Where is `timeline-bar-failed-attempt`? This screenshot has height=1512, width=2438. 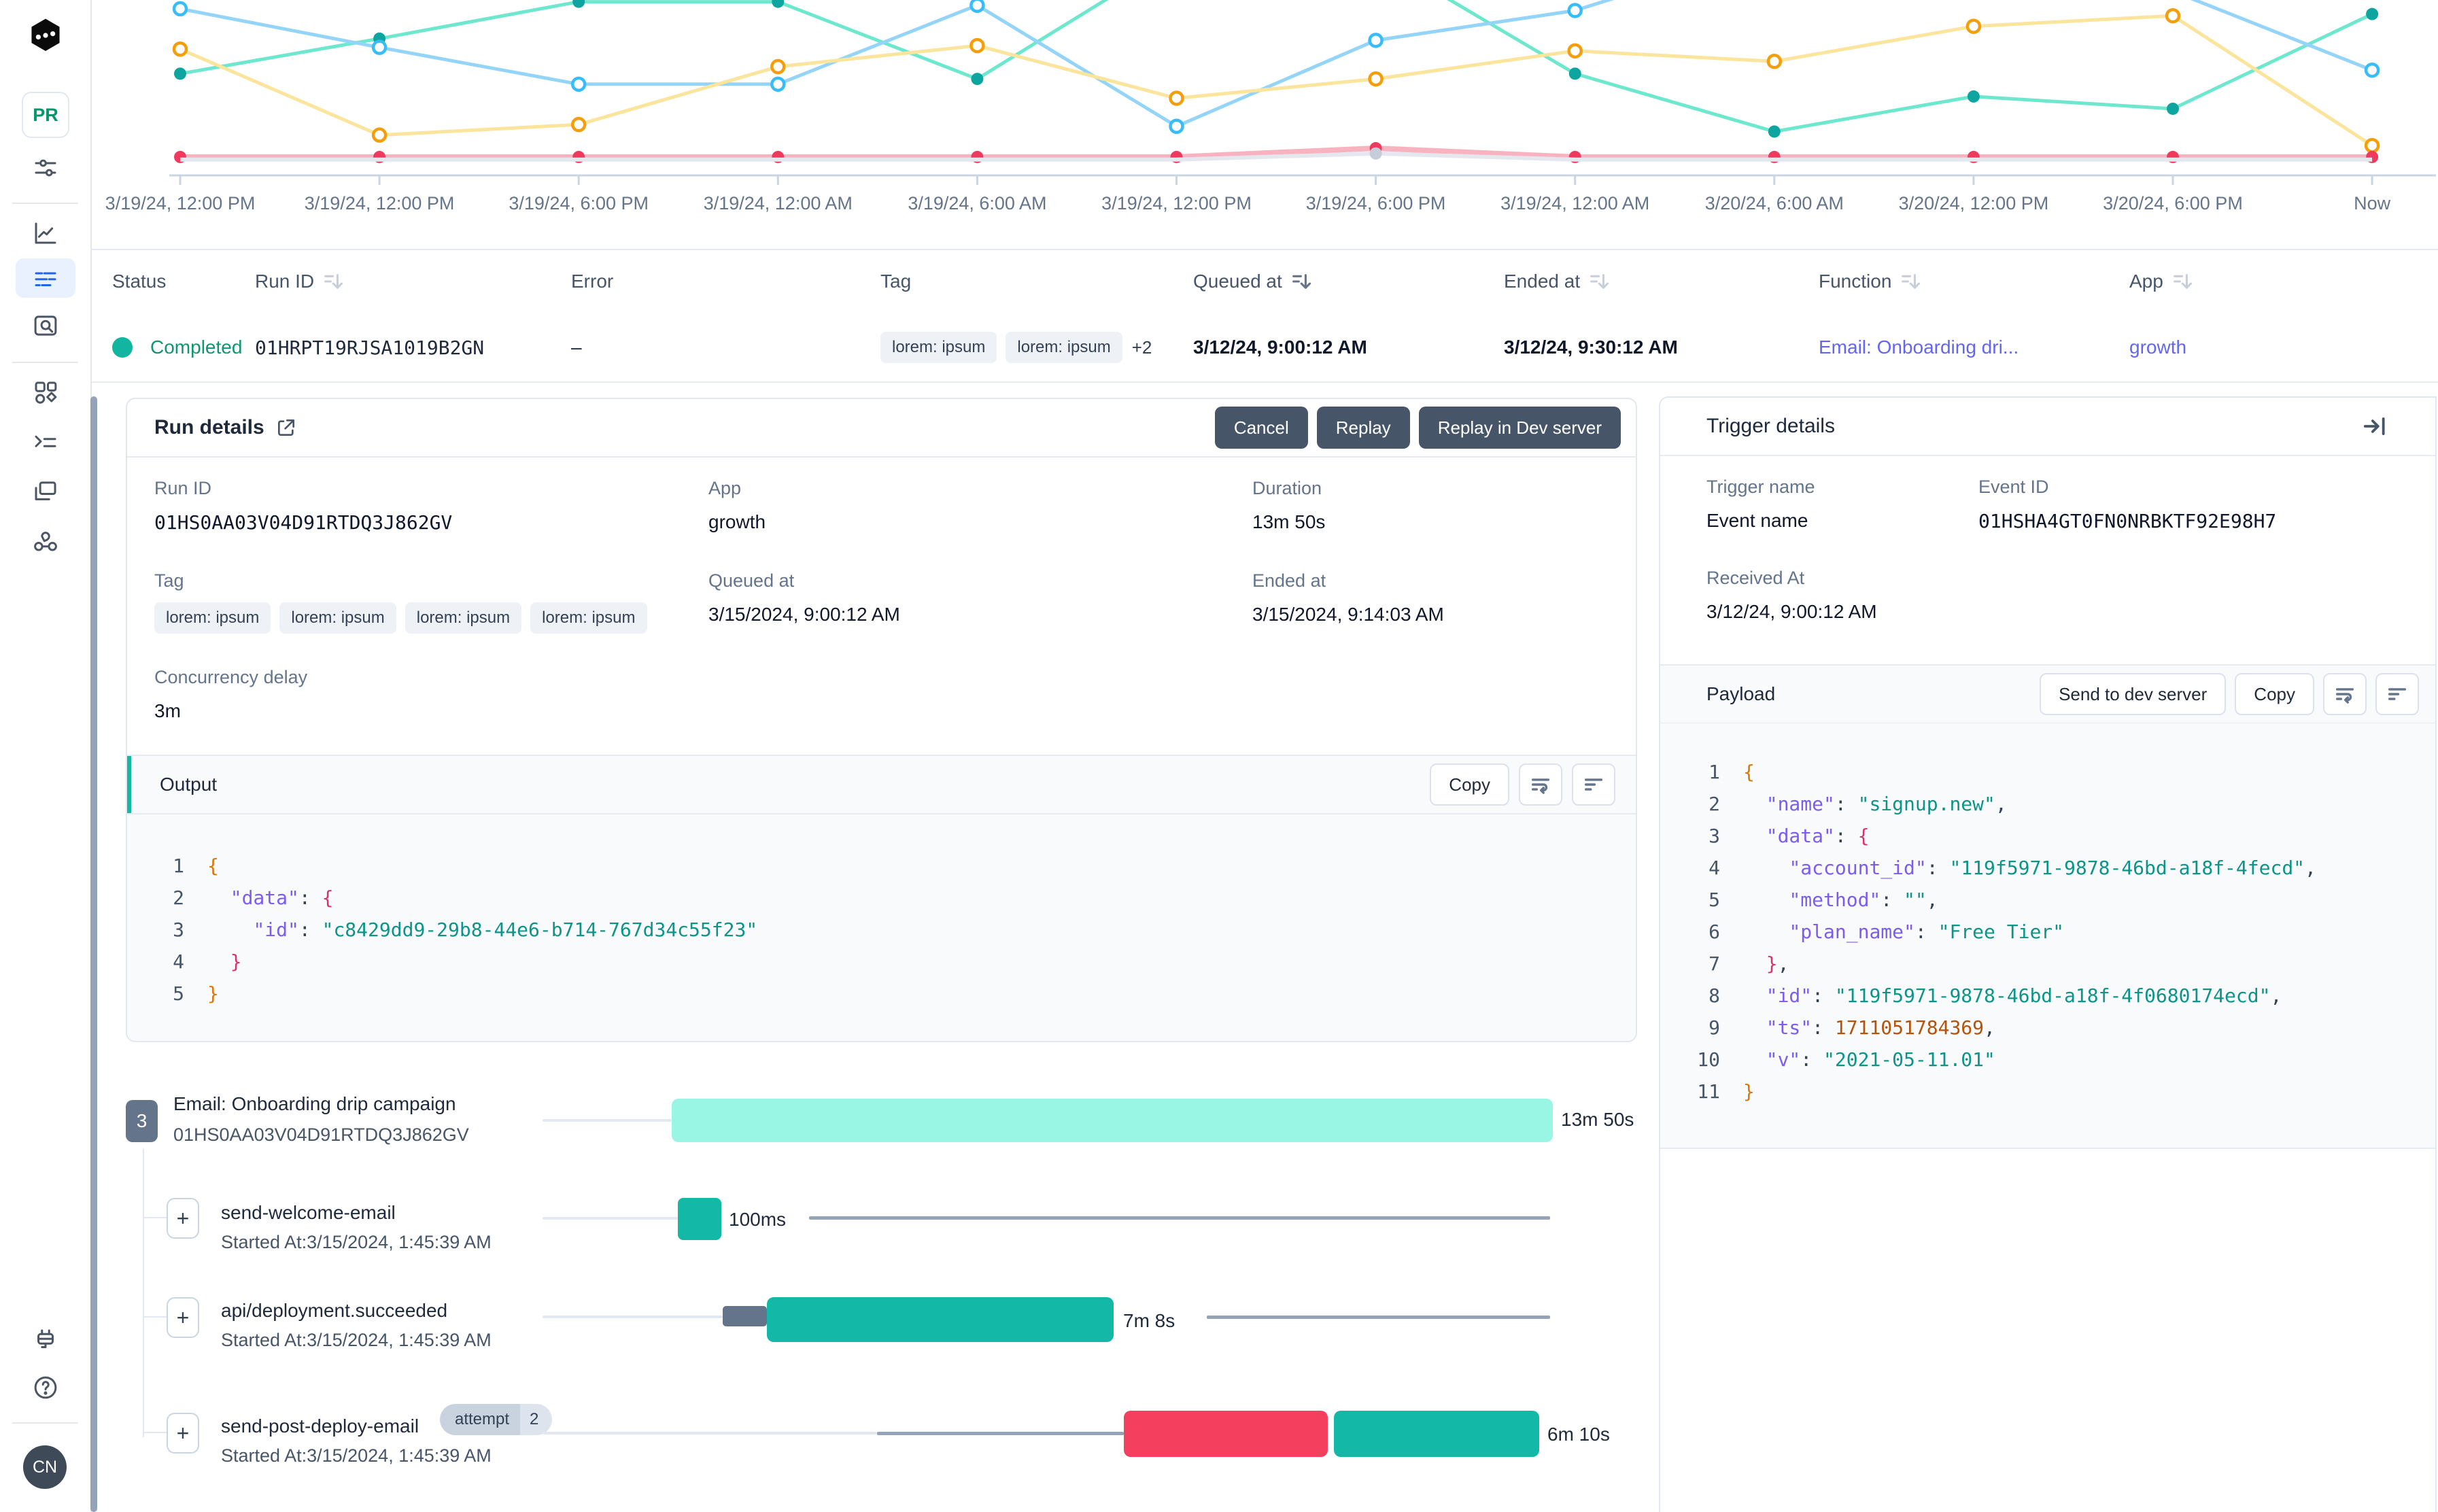
timeline-bar-failed-attempt is located at coordinates (1226, 1434).